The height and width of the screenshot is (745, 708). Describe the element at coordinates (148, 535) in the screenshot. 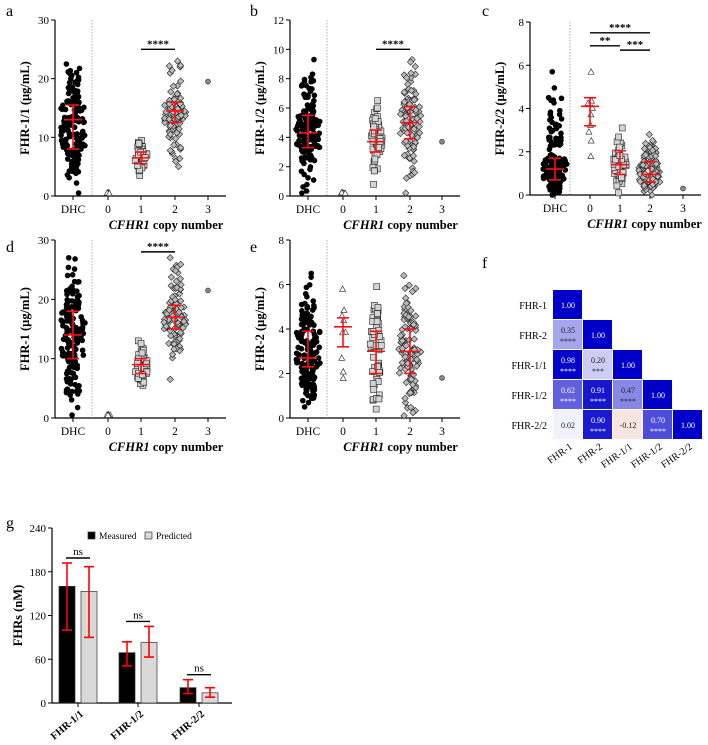

I see `legend-swatch-predicted` at that location.